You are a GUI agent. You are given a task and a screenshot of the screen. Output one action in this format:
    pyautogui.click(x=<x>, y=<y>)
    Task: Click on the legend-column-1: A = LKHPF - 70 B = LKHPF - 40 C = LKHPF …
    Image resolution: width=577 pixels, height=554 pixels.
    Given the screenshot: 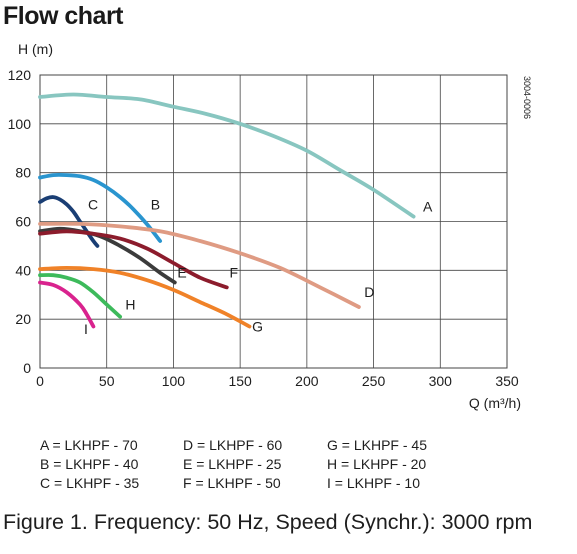 What is the action you would take?
    pyautogui.click(x=89, y=464)
    